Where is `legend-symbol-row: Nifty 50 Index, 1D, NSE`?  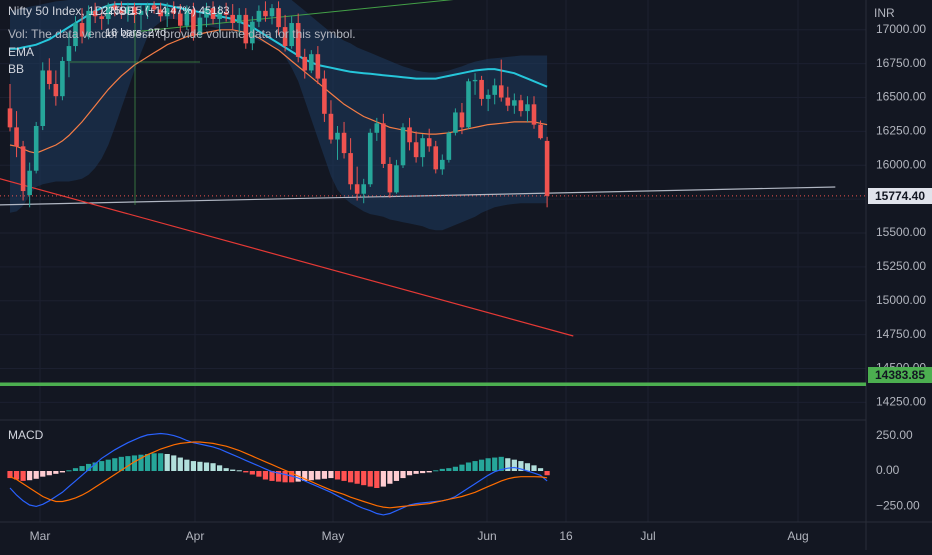 legend-symbol-row: Nifty 50 Index, 1D, NSE is located at coordinates (71, 11).